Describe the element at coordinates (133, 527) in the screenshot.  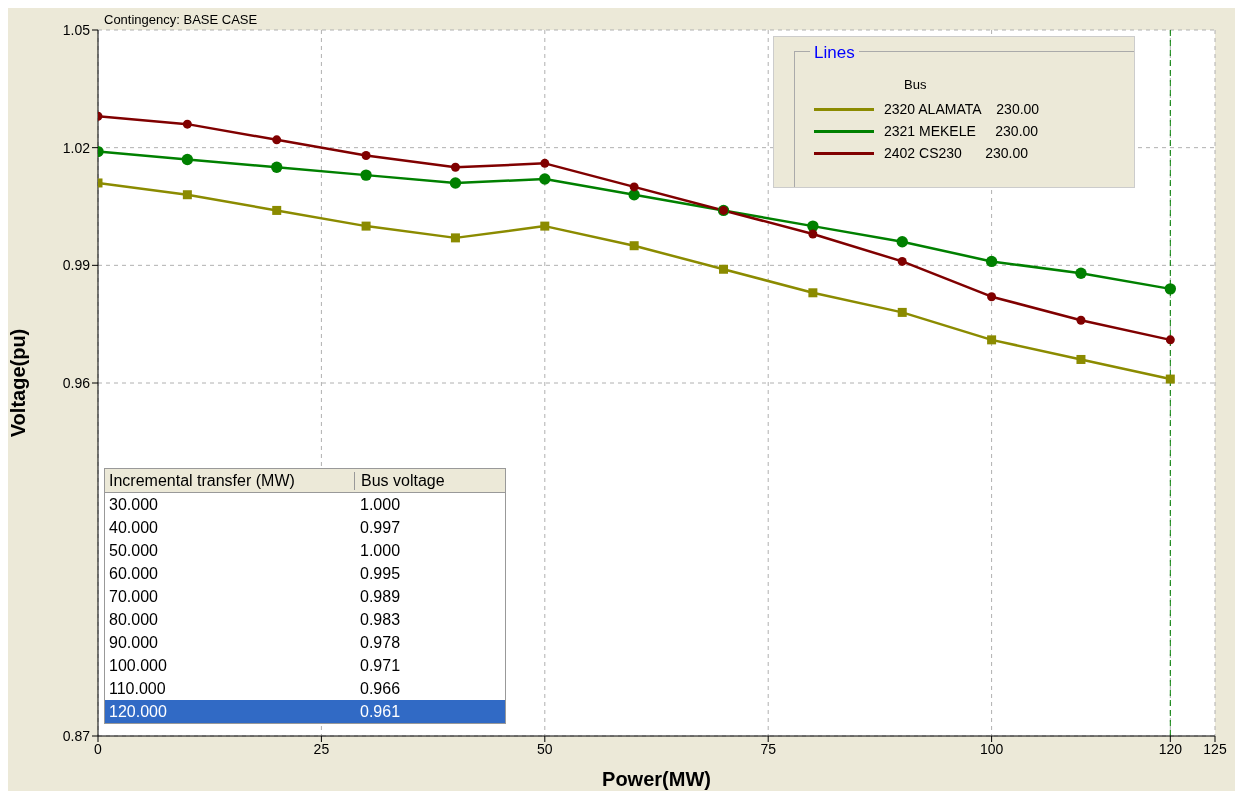
I see `annotation: 40.000` at that location.